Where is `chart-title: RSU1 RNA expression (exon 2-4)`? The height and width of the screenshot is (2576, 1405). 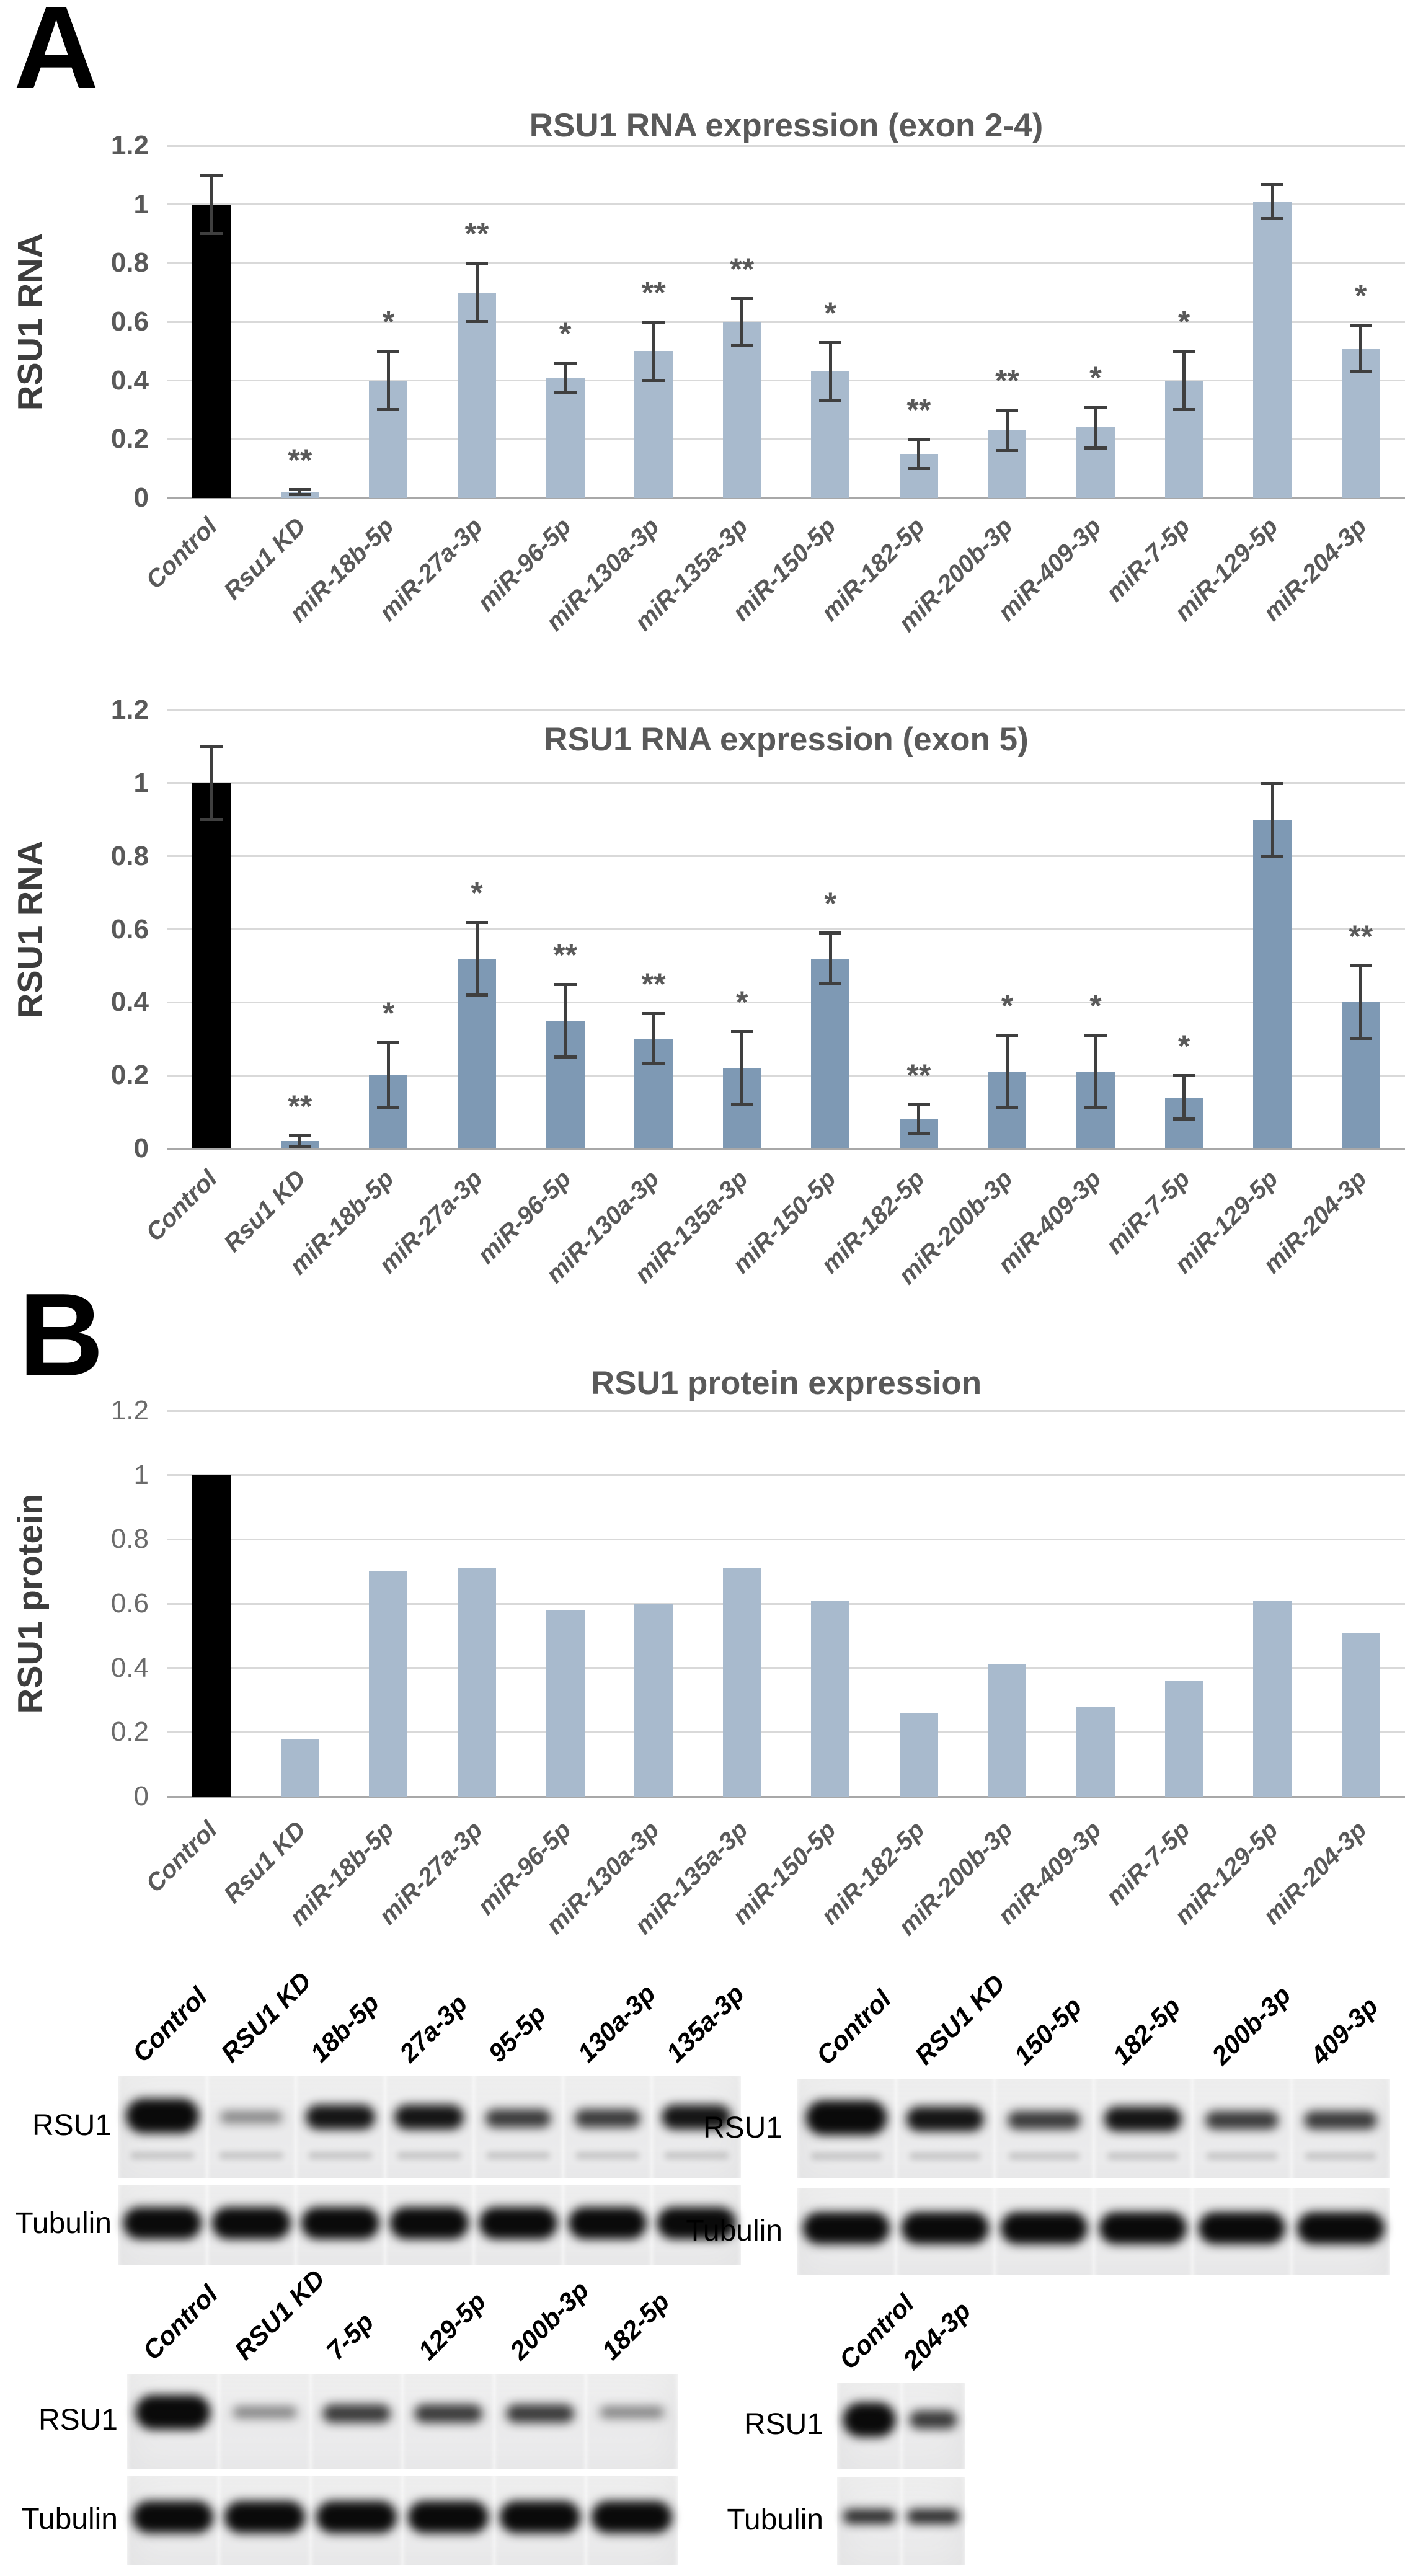 chart-title: RSU1 RNA expression (exon 2-4) is located at coordinates (787, 125).